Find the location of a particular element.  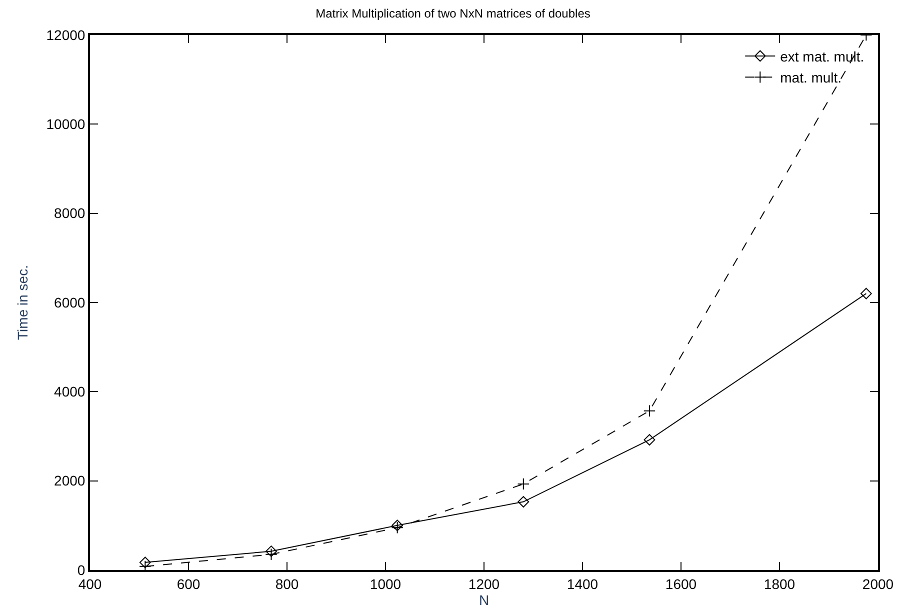

x-tick-label: 1000 is located at coordinates (386, 584).